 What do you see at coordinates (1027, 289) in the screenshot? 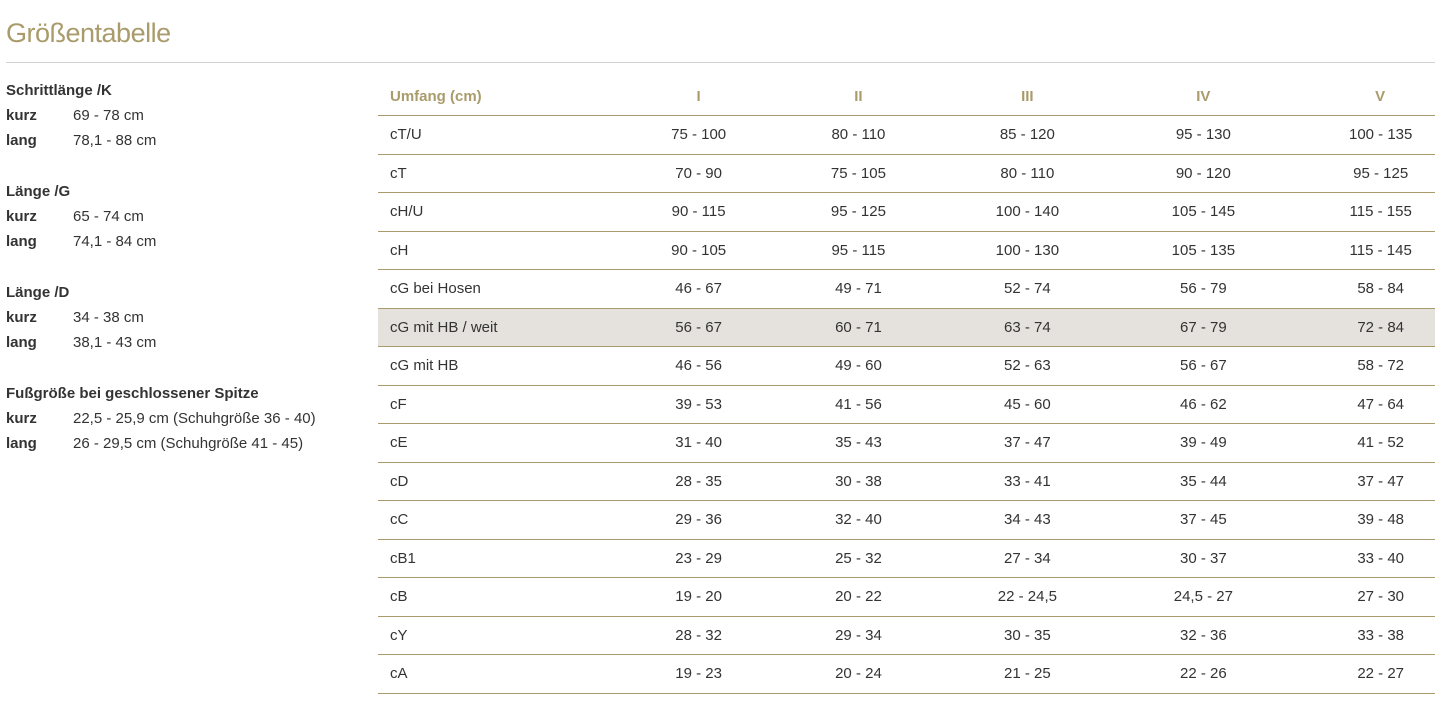
I see `table-cell: 52 - 74` at bounding box center [1027, 289].